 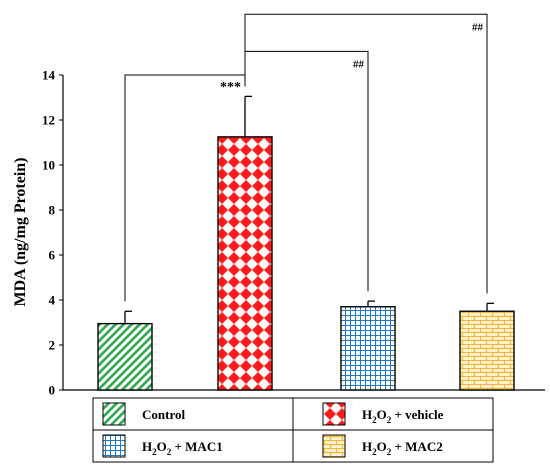 I want to click on legend-text-part: + vehicle, so click(x=417, y=414).